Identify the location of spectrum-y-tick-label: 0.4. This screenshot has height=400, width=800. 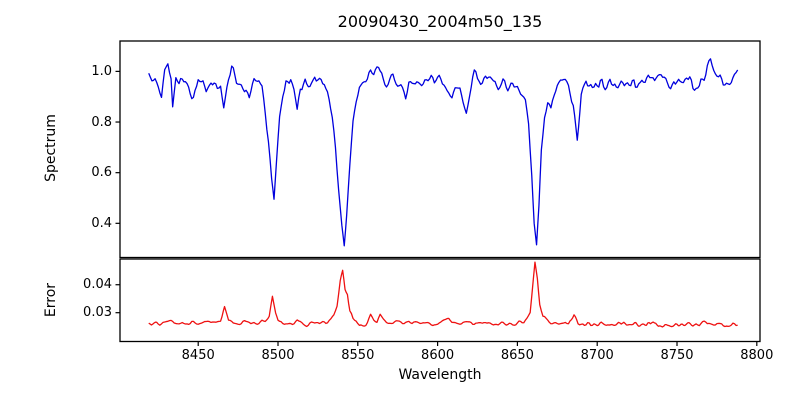
(101, 223).